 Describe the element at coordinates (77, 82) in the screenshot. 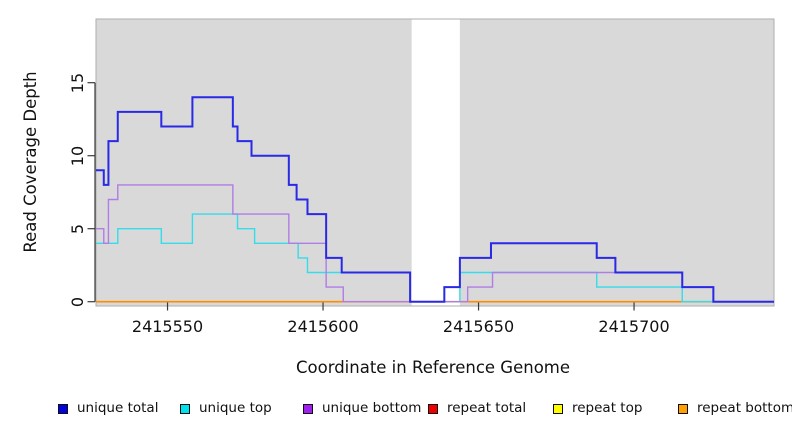

I see `y-tick-label-15: 15` at that location.